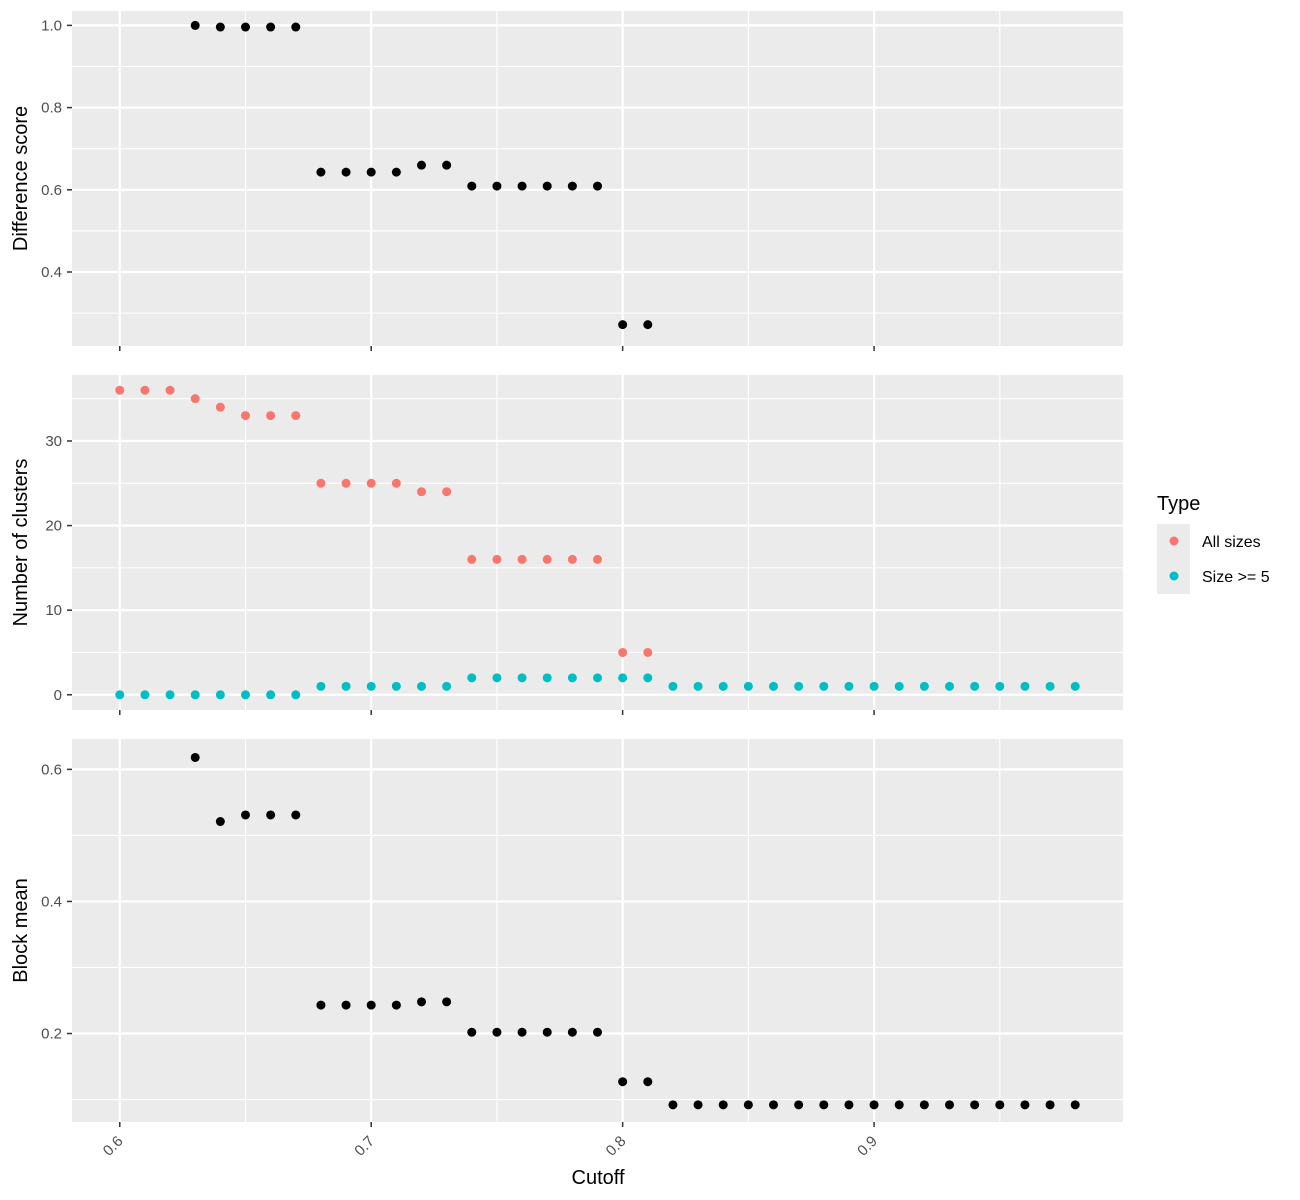 The image size is (1300, 1200). Describe the element at coordinates (53, 526) in the screenshot. I see `y-tick-label: 20` at that location.